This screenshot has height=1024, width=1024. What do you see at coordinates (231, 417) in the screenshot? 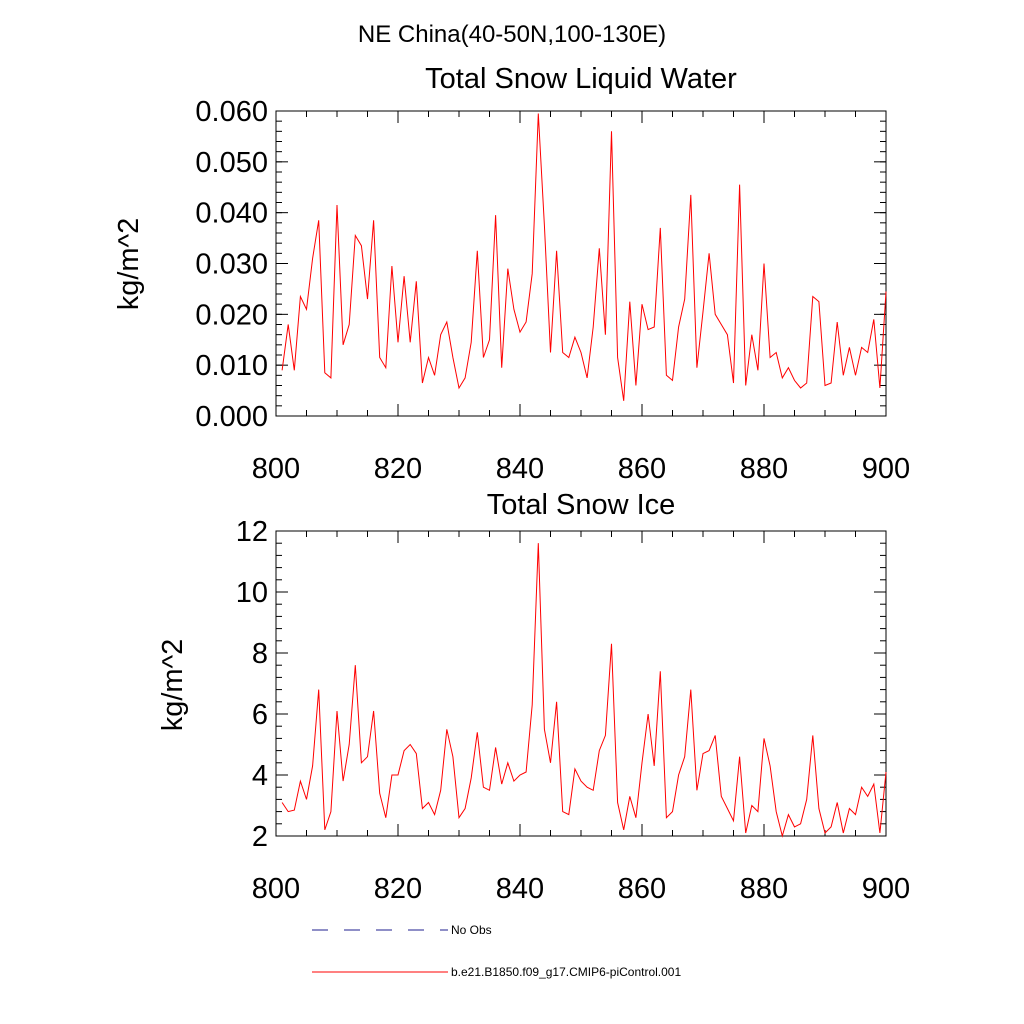
I see `y-tick-label: 0.000` at bounding box center [231, 417].